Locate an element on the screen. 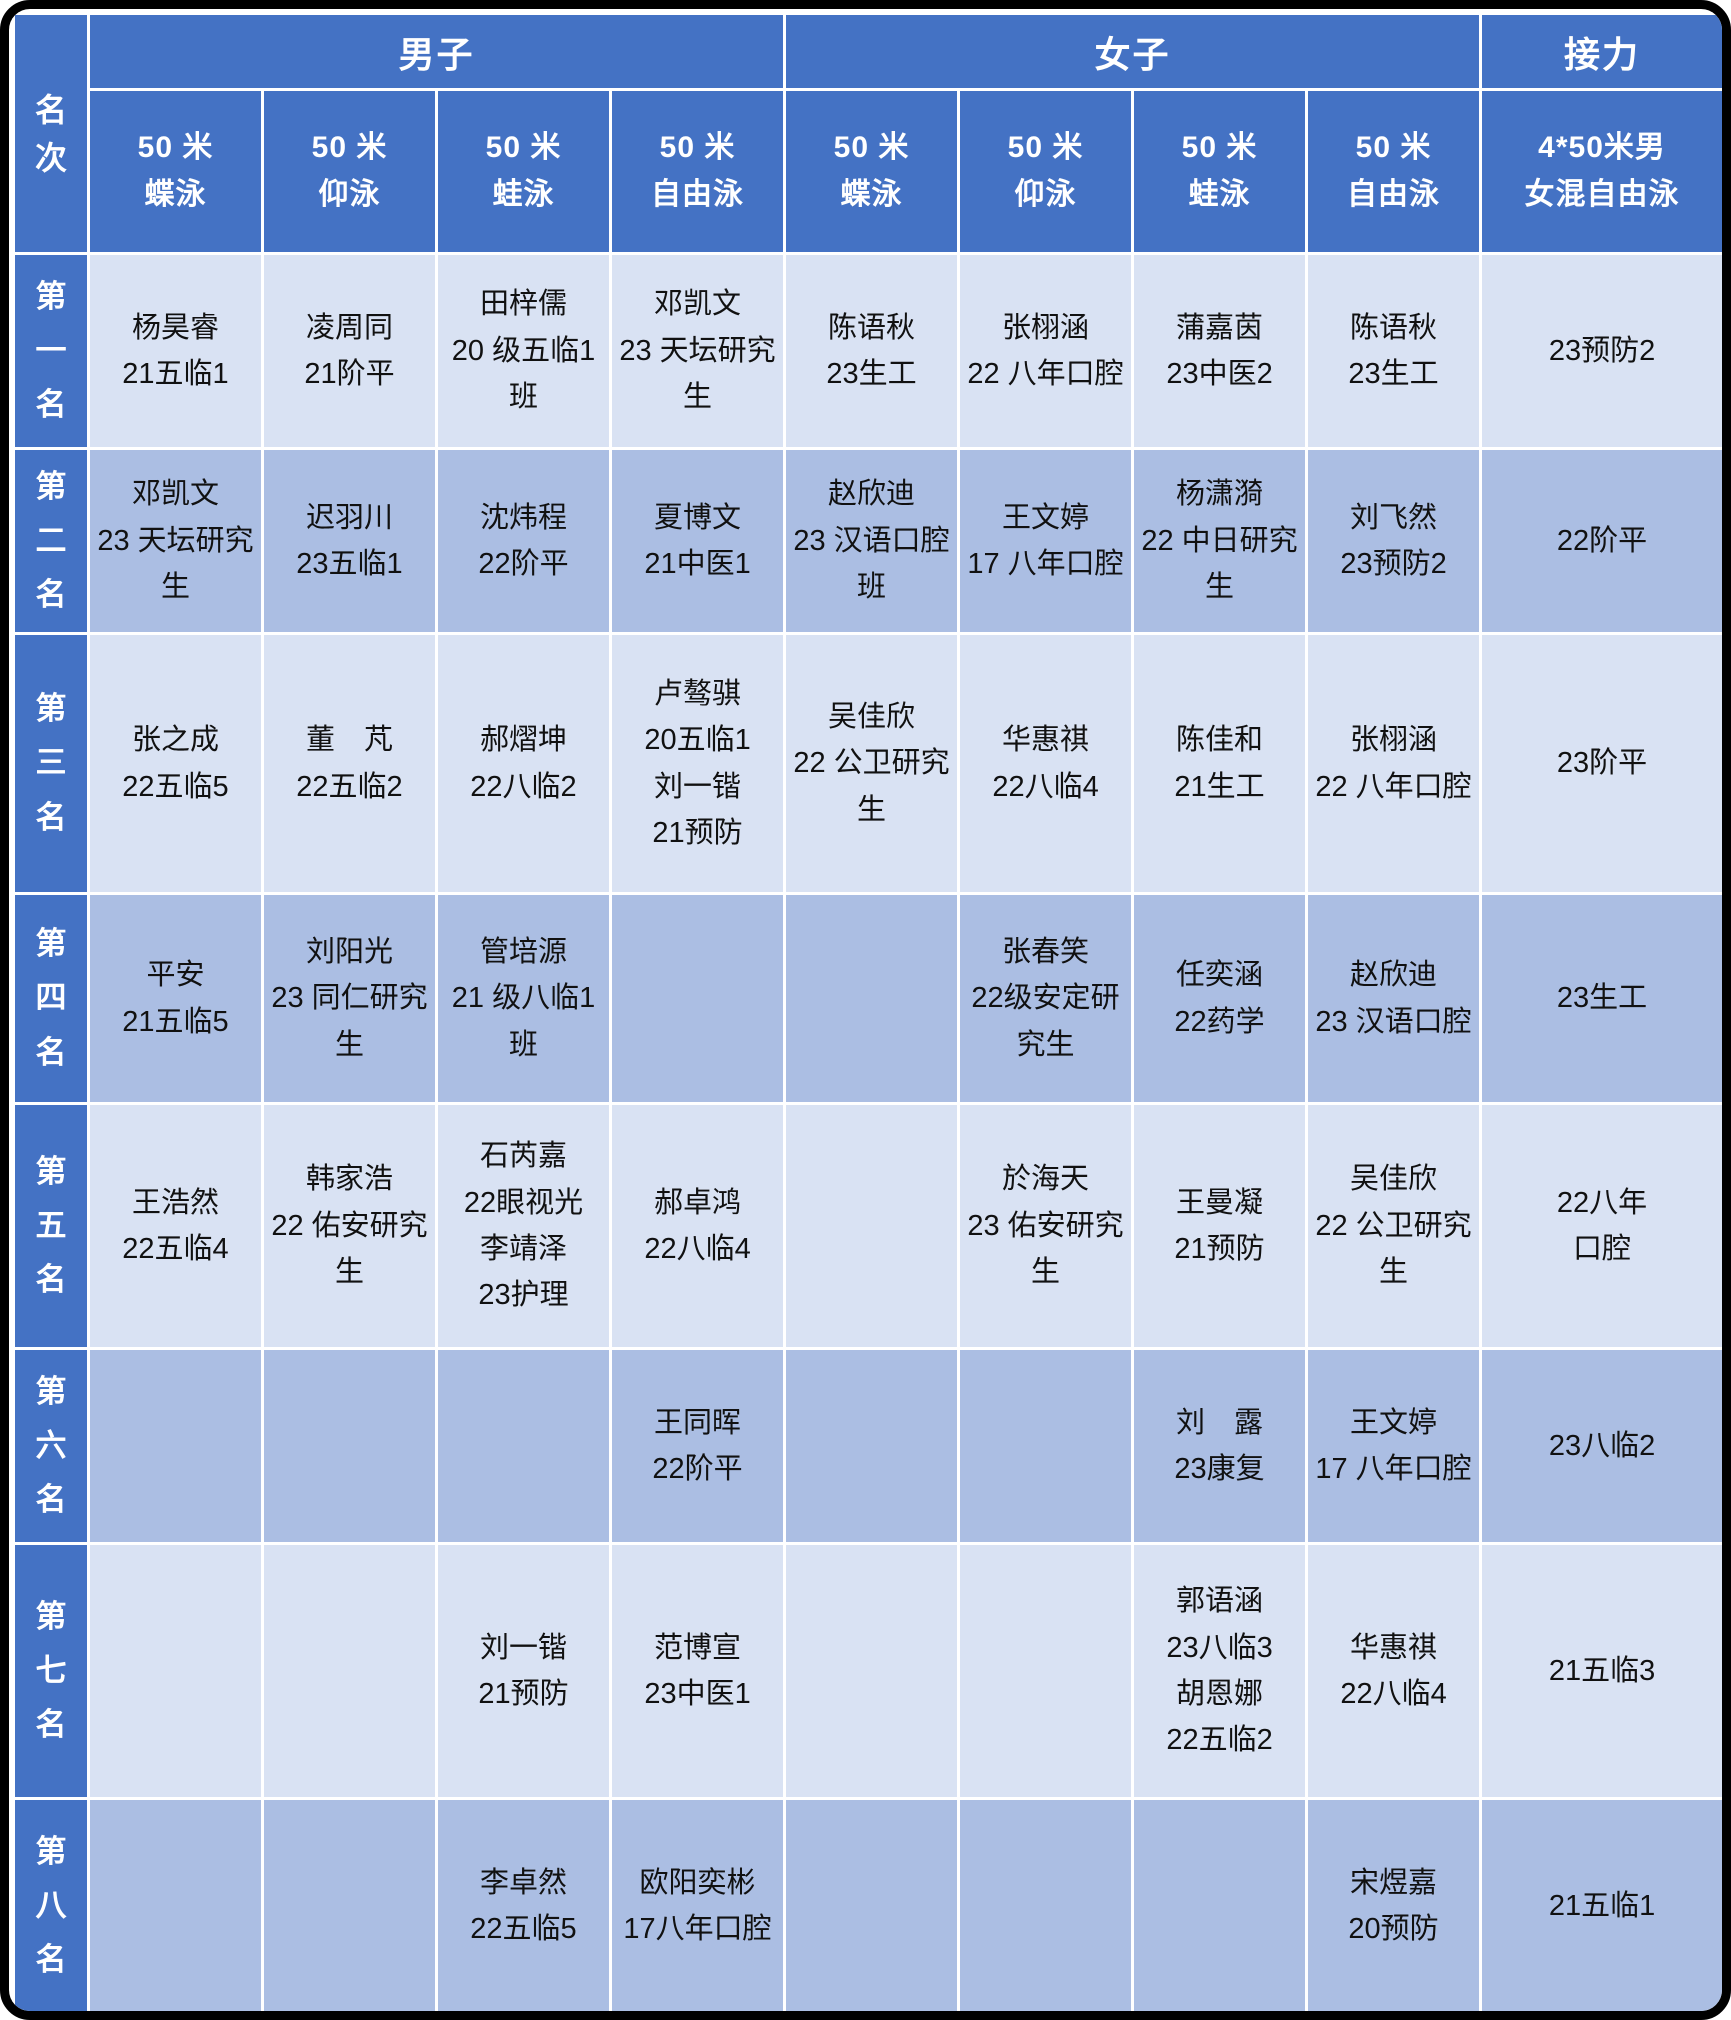 The width and height of the screenshot is (1731, 2020). cell-r7-women-butterfly is located at coordinates (872, 1671).